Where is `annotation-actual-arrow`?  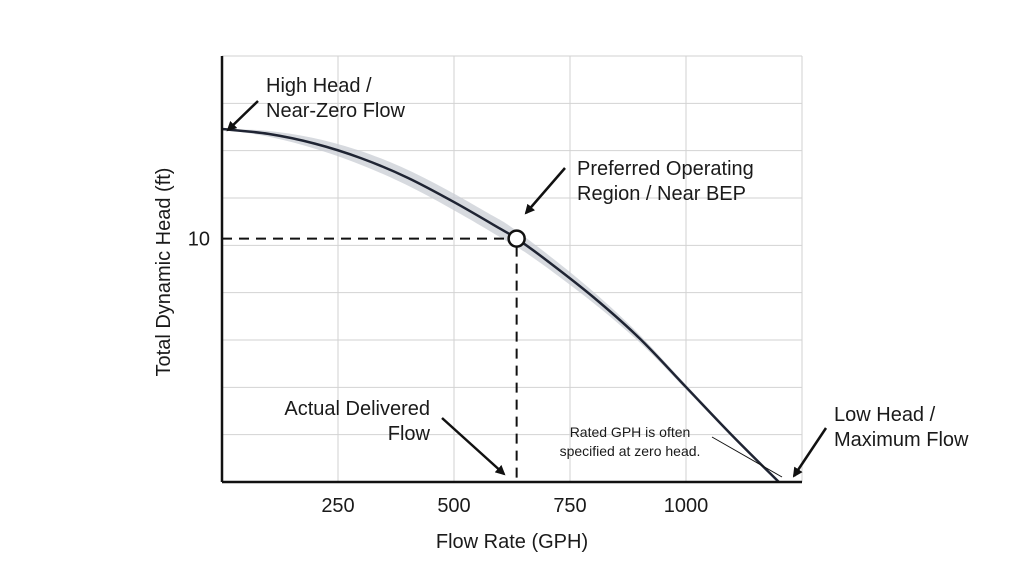 annotation-actual-arrow is located at coordinates (473, 446).